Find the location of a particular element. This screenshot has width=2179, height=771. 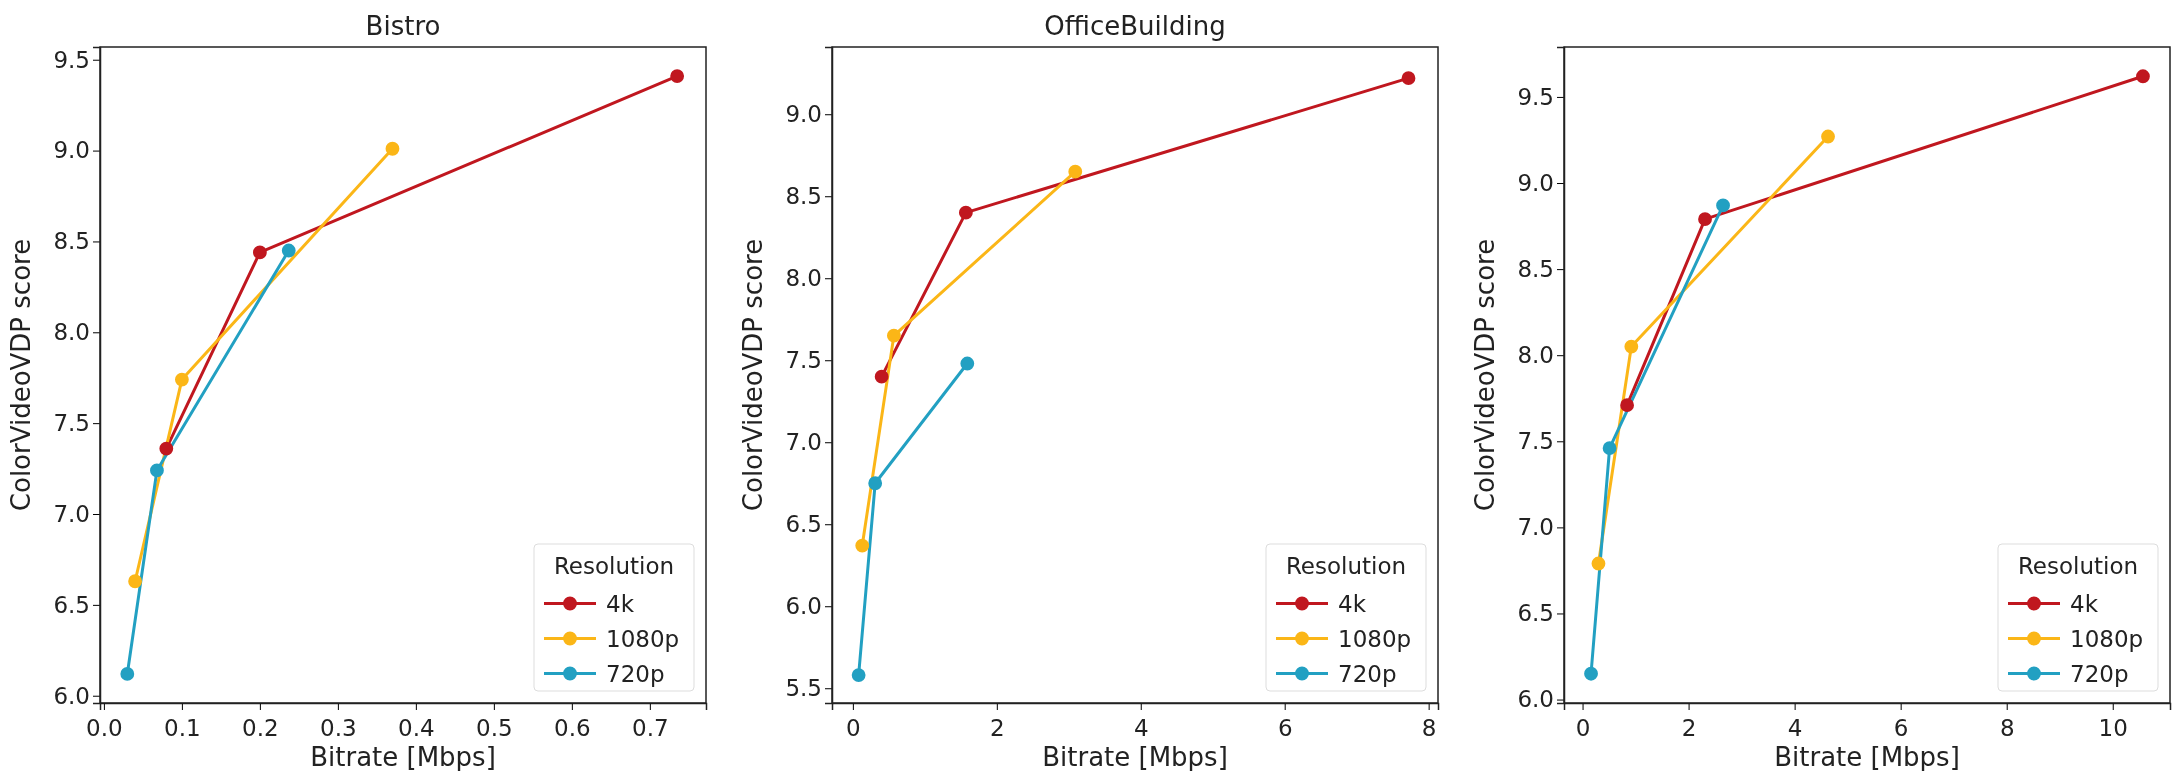

x-tick-label: 0.1 is located at coordinates (182, 728).